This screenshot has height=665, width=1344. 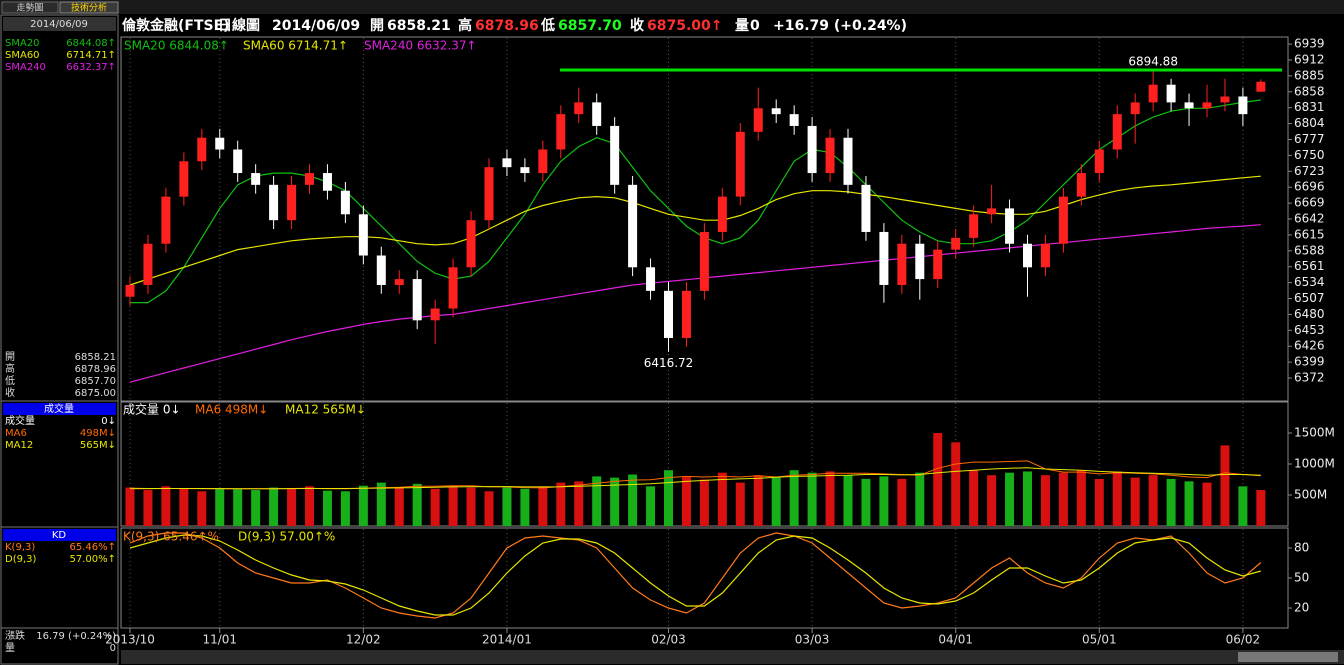 I want to click on kd-title: KD, so click(x=59, y=535).